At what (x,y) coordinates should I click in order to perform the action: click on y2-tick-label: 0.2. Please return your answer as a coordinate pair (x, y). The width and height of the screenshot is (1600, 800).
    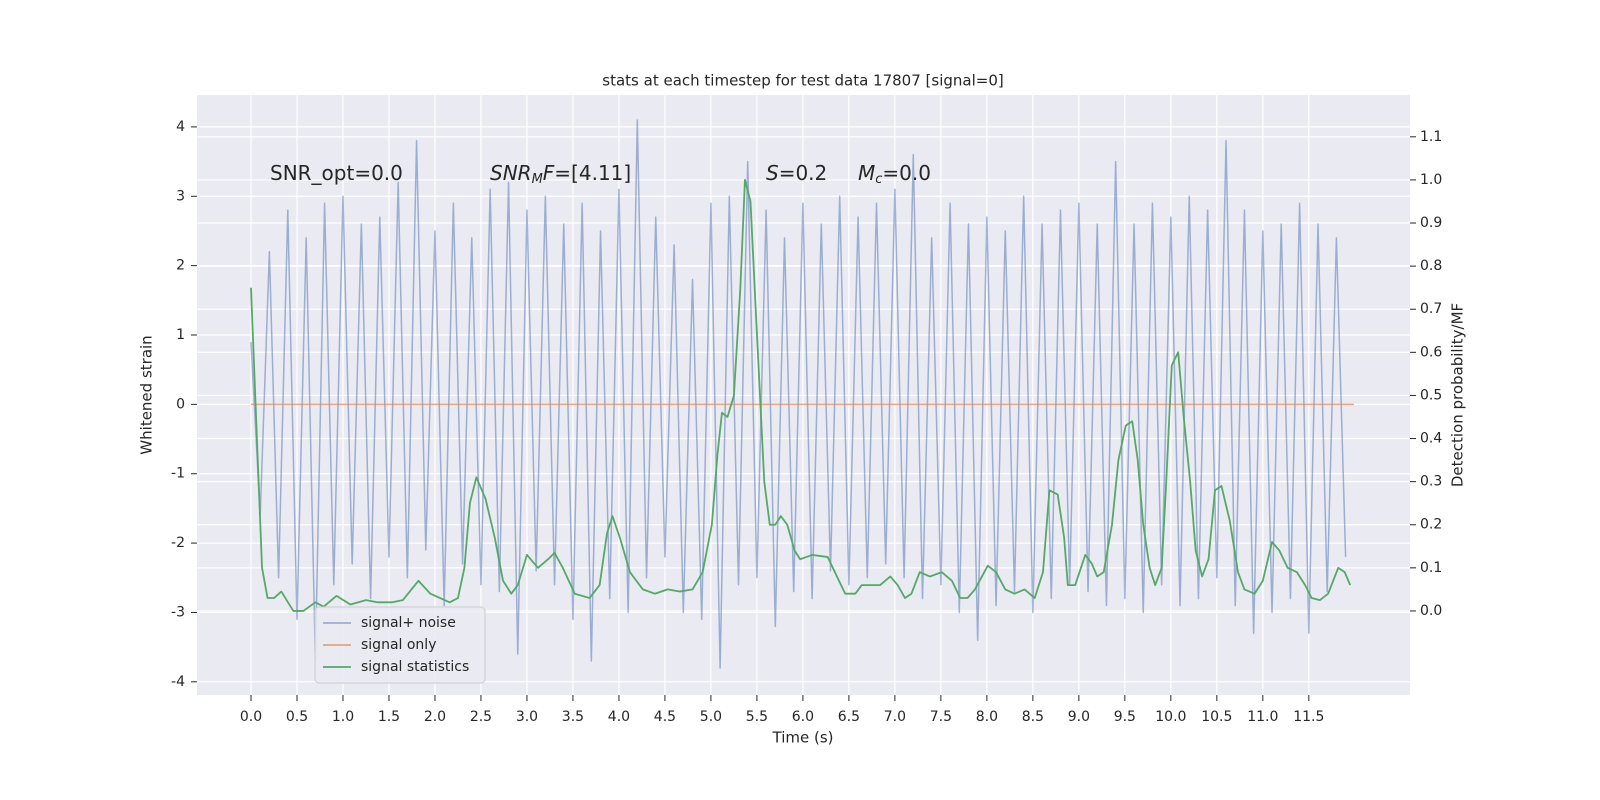
    Looking at the image, I should click on (1431, 525).